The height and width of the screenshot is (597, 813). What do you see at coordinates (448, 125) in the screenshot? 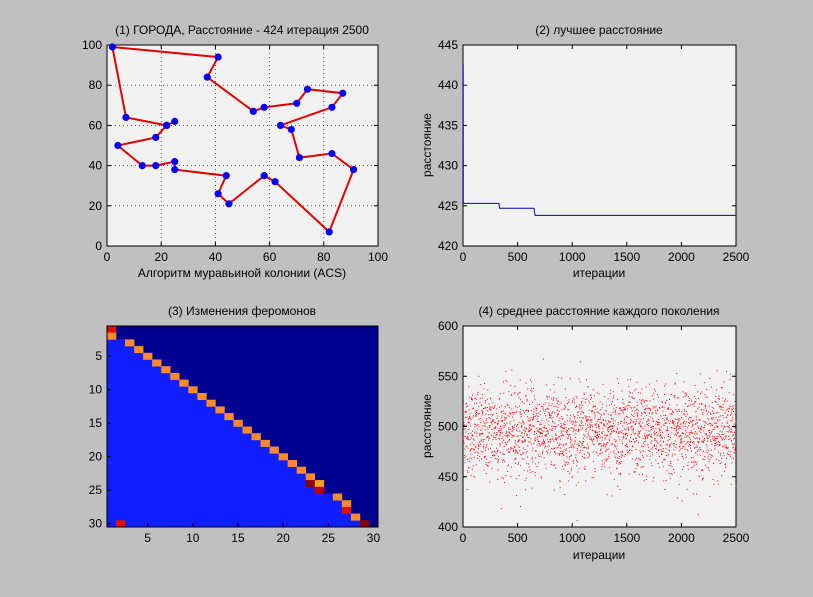
I see `y-tick-label: 435` at bounding box center [448, 125].